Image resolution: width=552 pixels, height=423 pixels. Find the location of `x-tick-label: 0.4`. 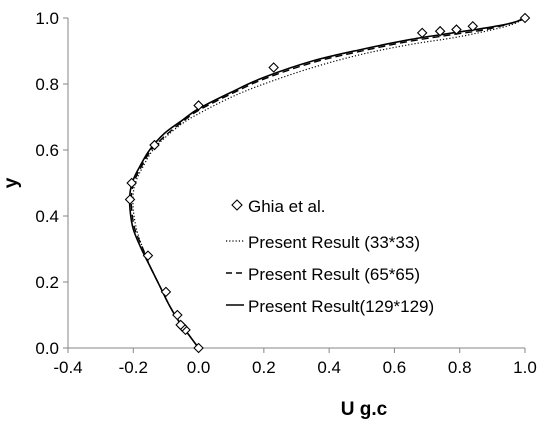

x-tick-label: 0.4 is located at coordinates (329, 367).